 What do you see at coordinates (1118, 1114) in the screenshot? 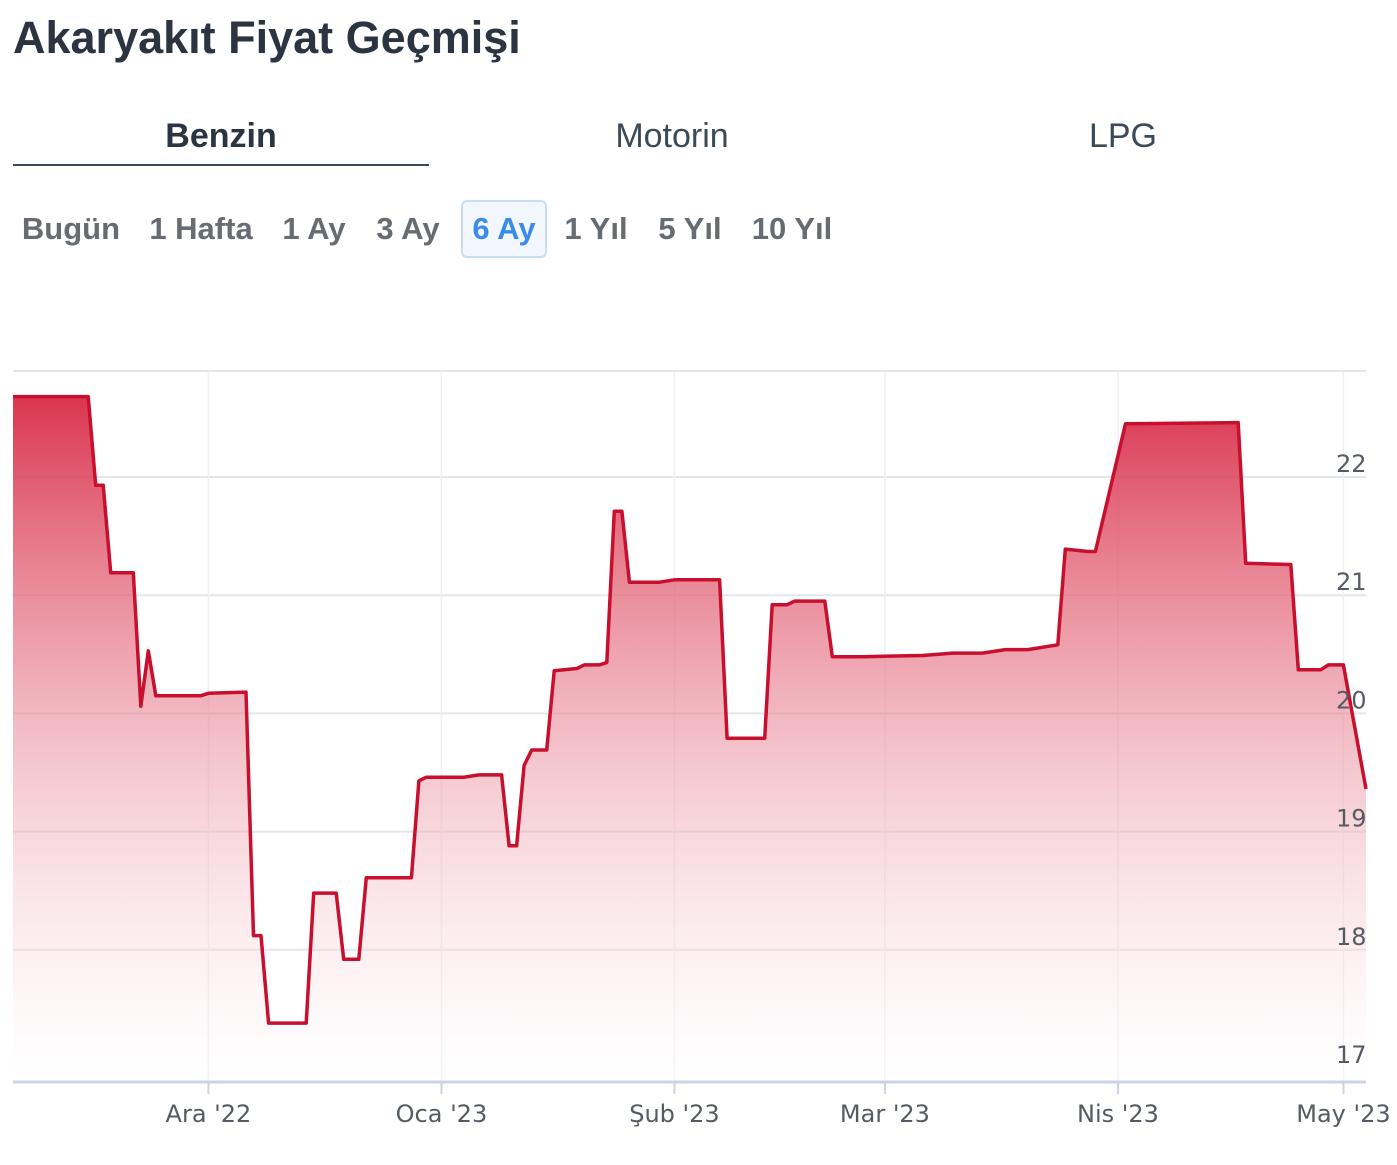
I see `x-tick-label: Nis '23` at bounding box center [1118, 1114].